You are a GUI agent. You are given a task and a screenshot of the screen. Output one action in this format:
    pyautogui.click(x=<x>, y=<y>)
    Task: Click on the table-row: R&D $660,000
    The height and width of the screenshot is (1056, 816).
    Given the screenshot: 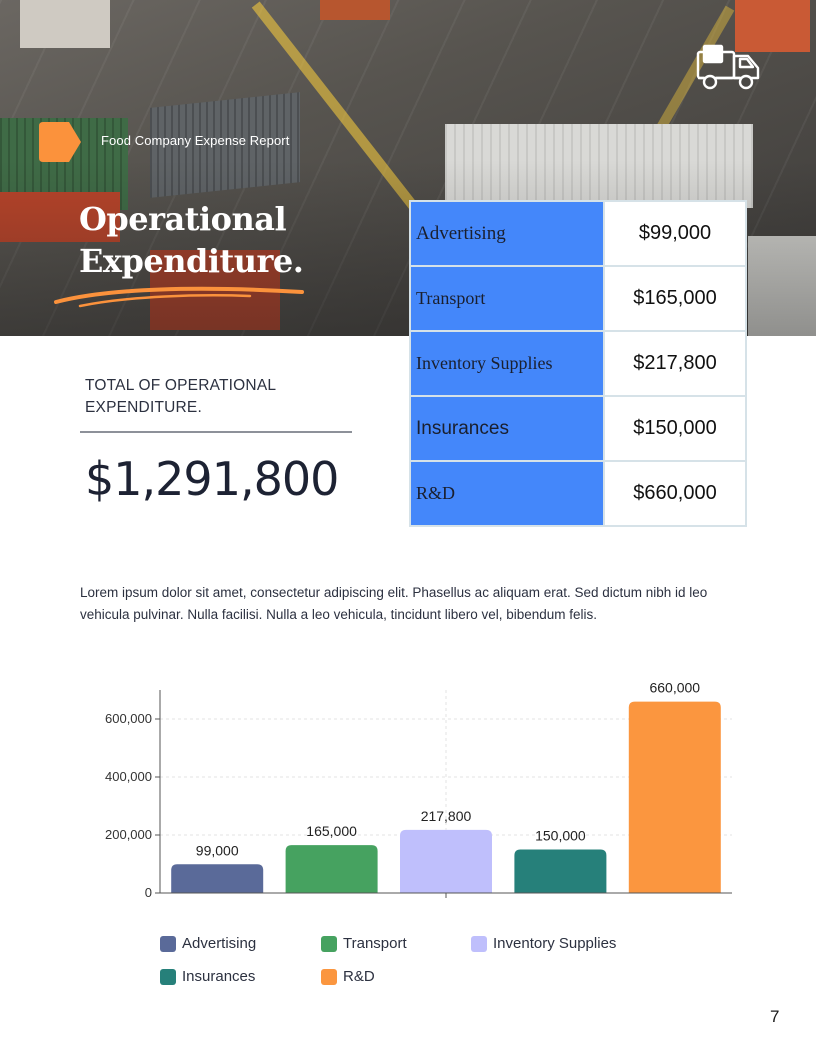 What is the action you would take?
    pyautogui.click(x=578, y=493)
    